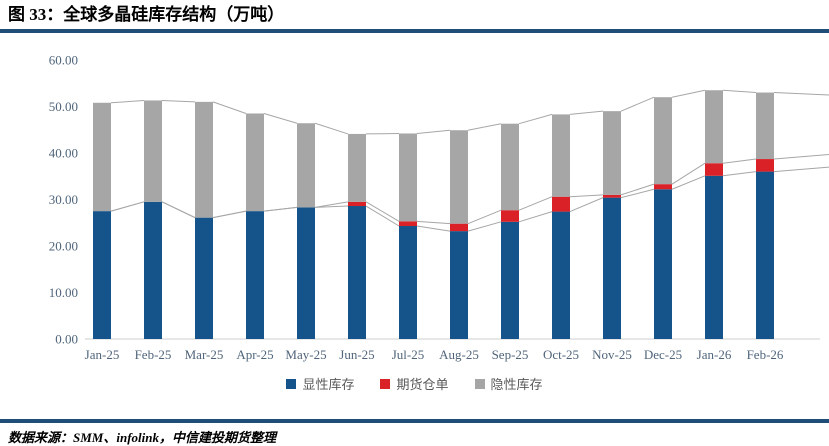 The height and width of the screenshot is (446, 829). Describe the element at coordinates (146, 14) in the screenshot. I see `figure-title: 图 33：全球多晶硅库存结构（万吨）` at that location.